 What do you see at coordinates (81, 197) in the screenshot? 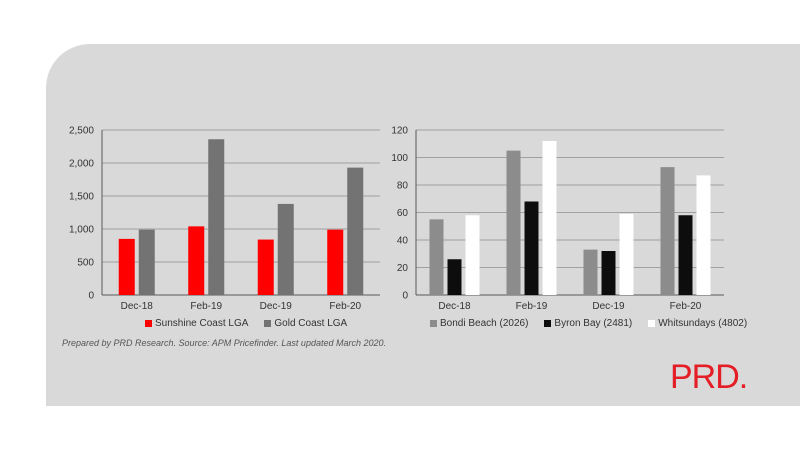
I see `y-tick-label: 1,500` at bounding box center [81, 197].